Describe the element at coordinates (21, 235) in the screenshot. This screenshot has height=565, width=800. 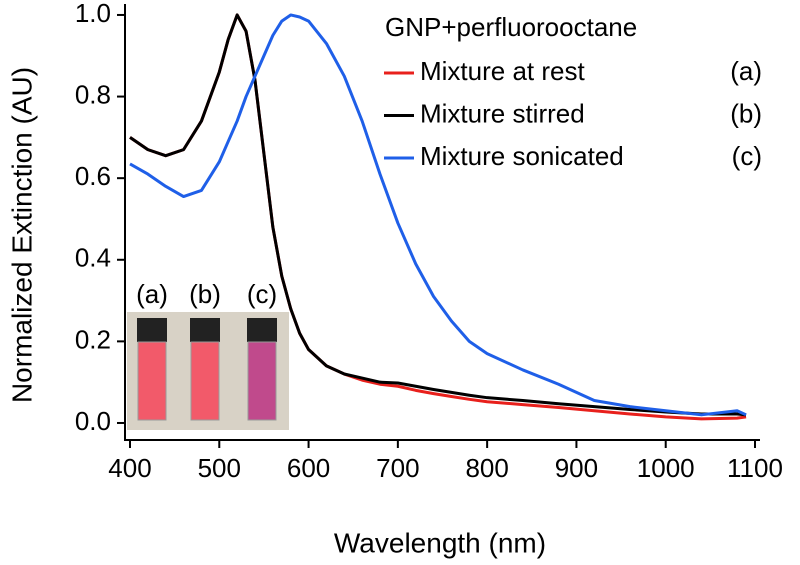
I see `y-axis-label: Normalized Extinction (AU)` at that location.